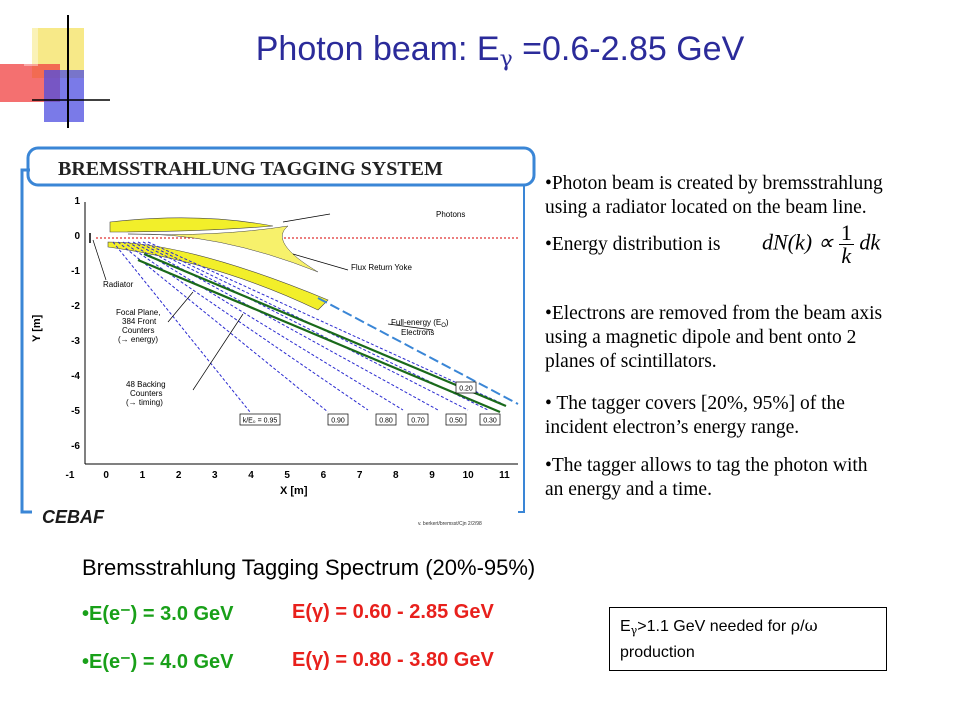  I want to click on corner-decoration, so click(55, 71).